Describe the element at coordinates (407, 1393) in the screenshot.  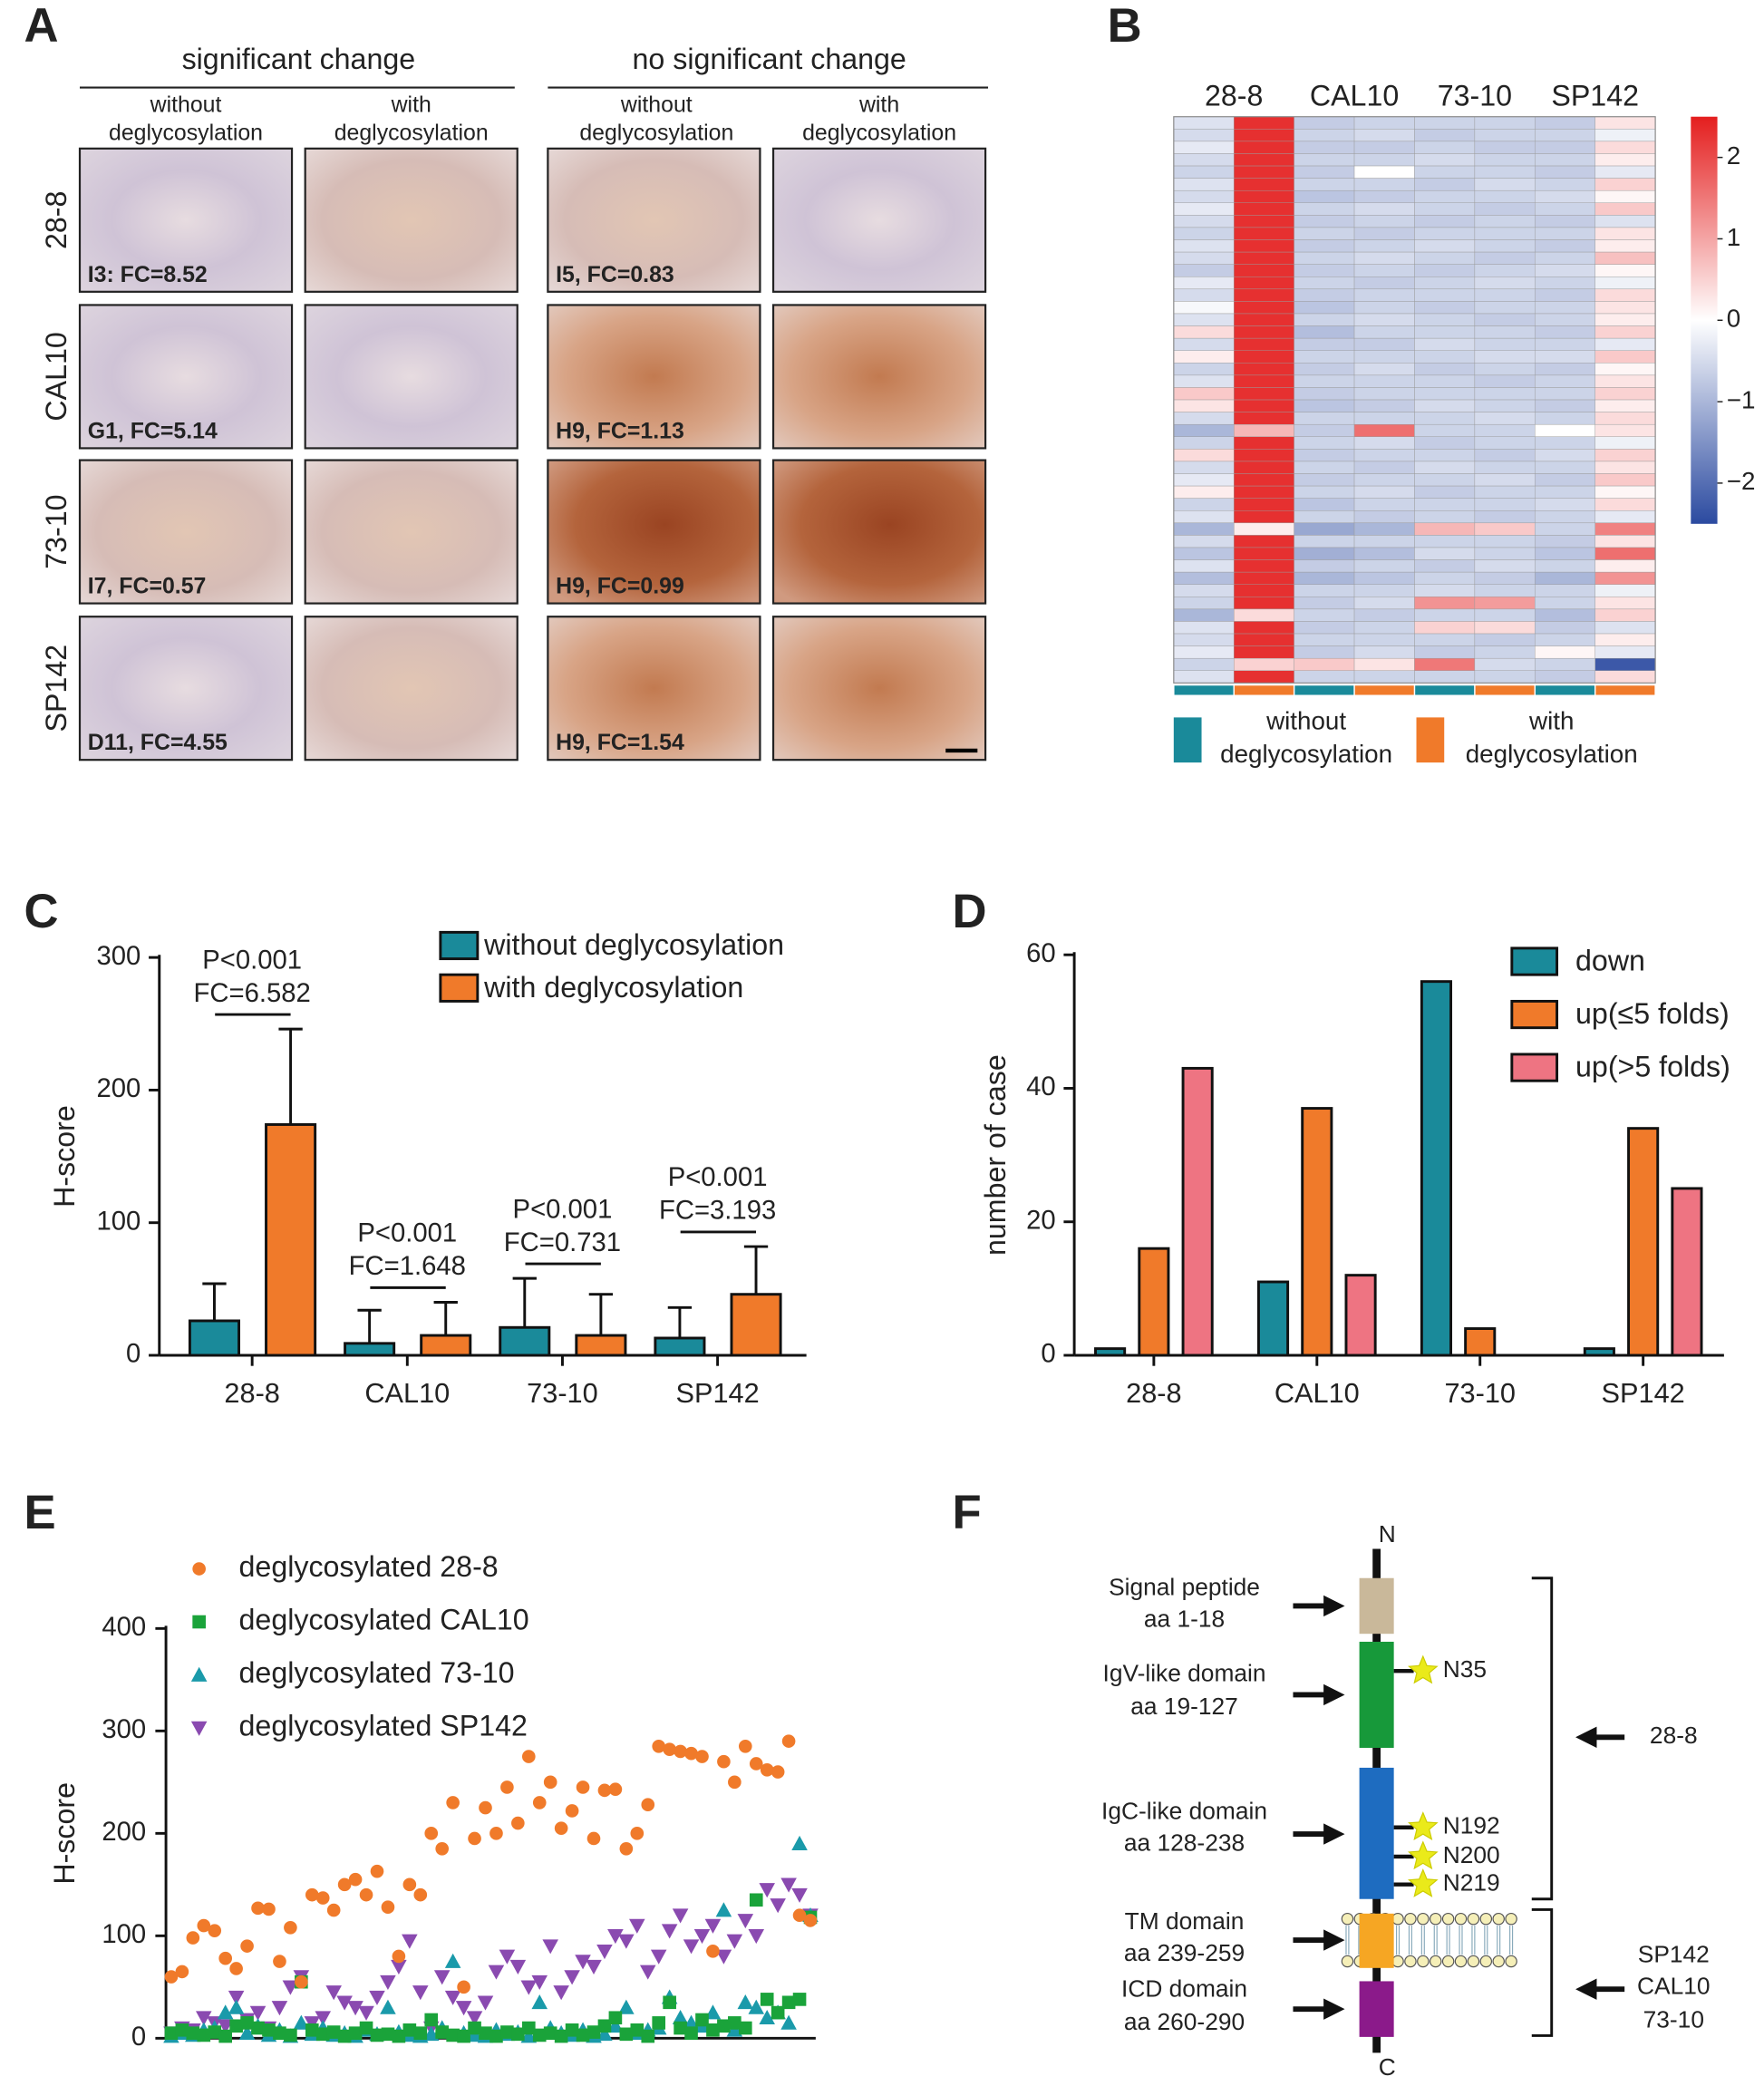
I see `x-tick-label: CAL10` at that location.